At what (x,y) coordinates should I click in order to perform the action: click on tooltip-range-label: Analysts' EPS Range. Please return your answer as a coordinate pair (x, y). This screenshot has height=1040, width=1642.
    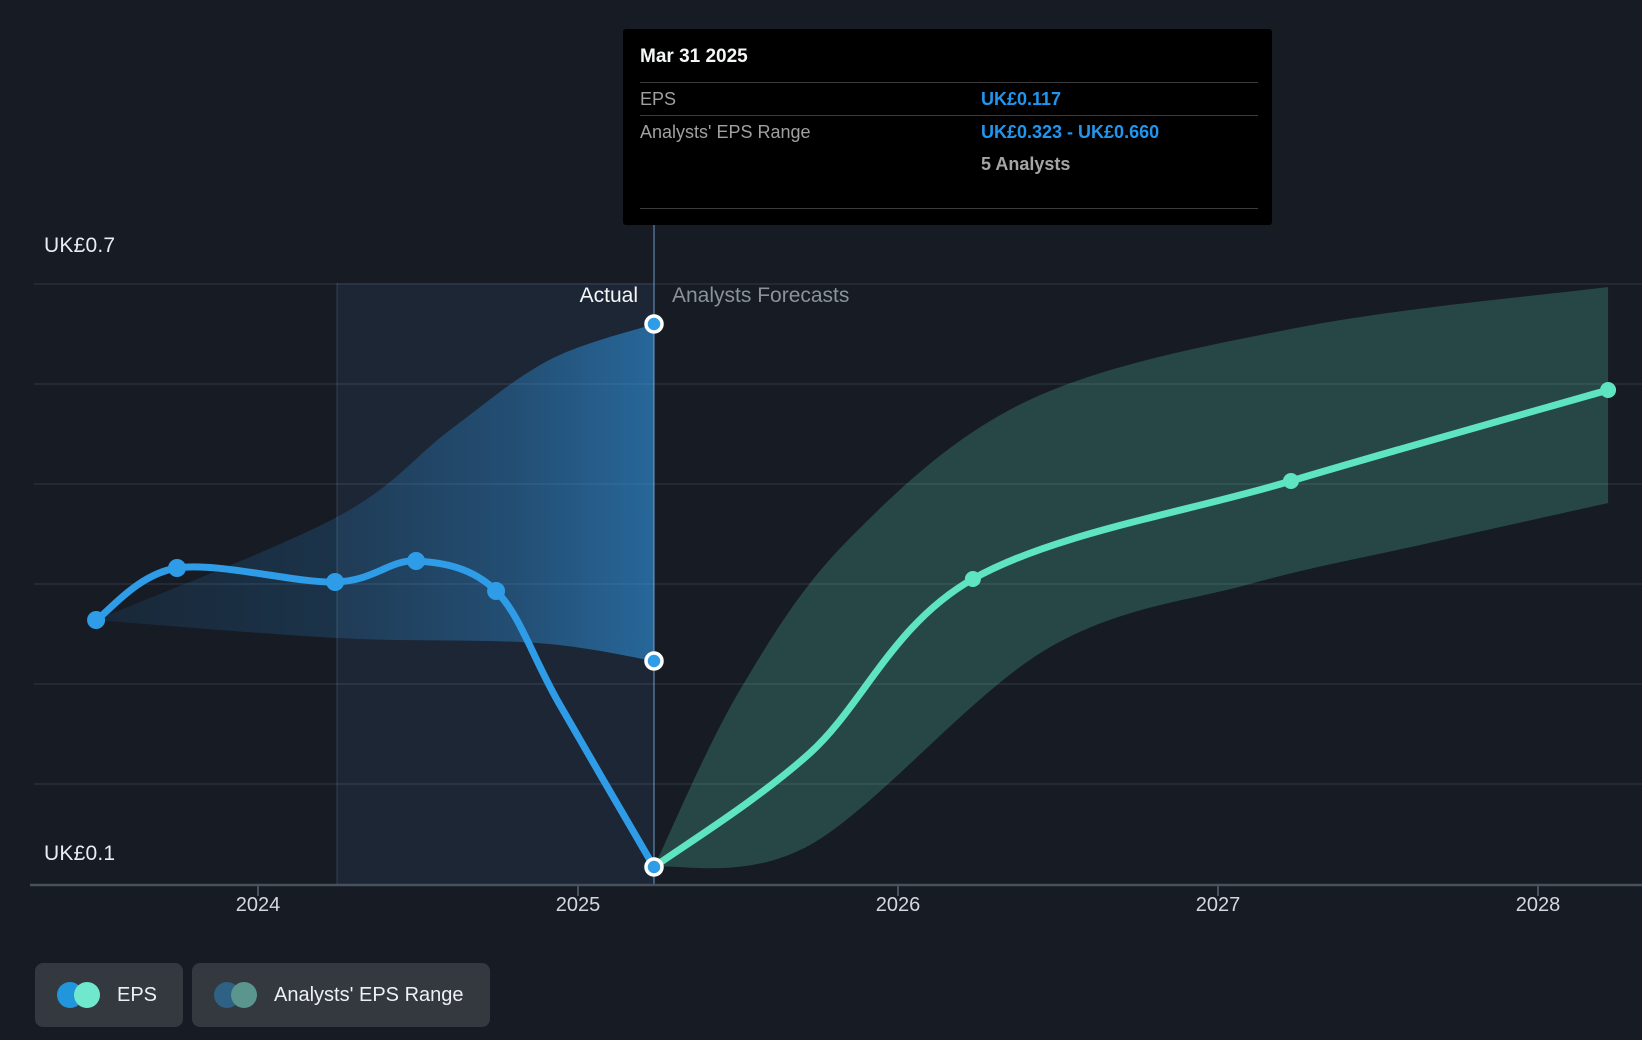
    Looking at the image, I should click on (725, 132).